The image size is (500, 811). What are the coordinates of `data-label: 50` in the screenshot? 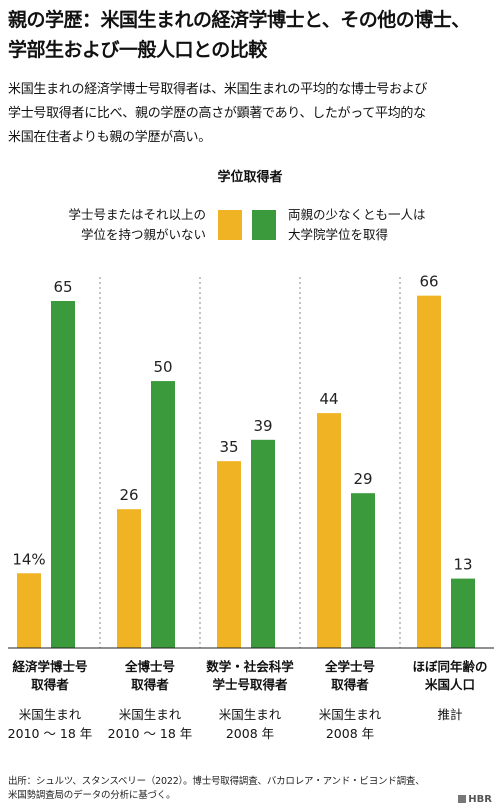 It's located at (162, 367).